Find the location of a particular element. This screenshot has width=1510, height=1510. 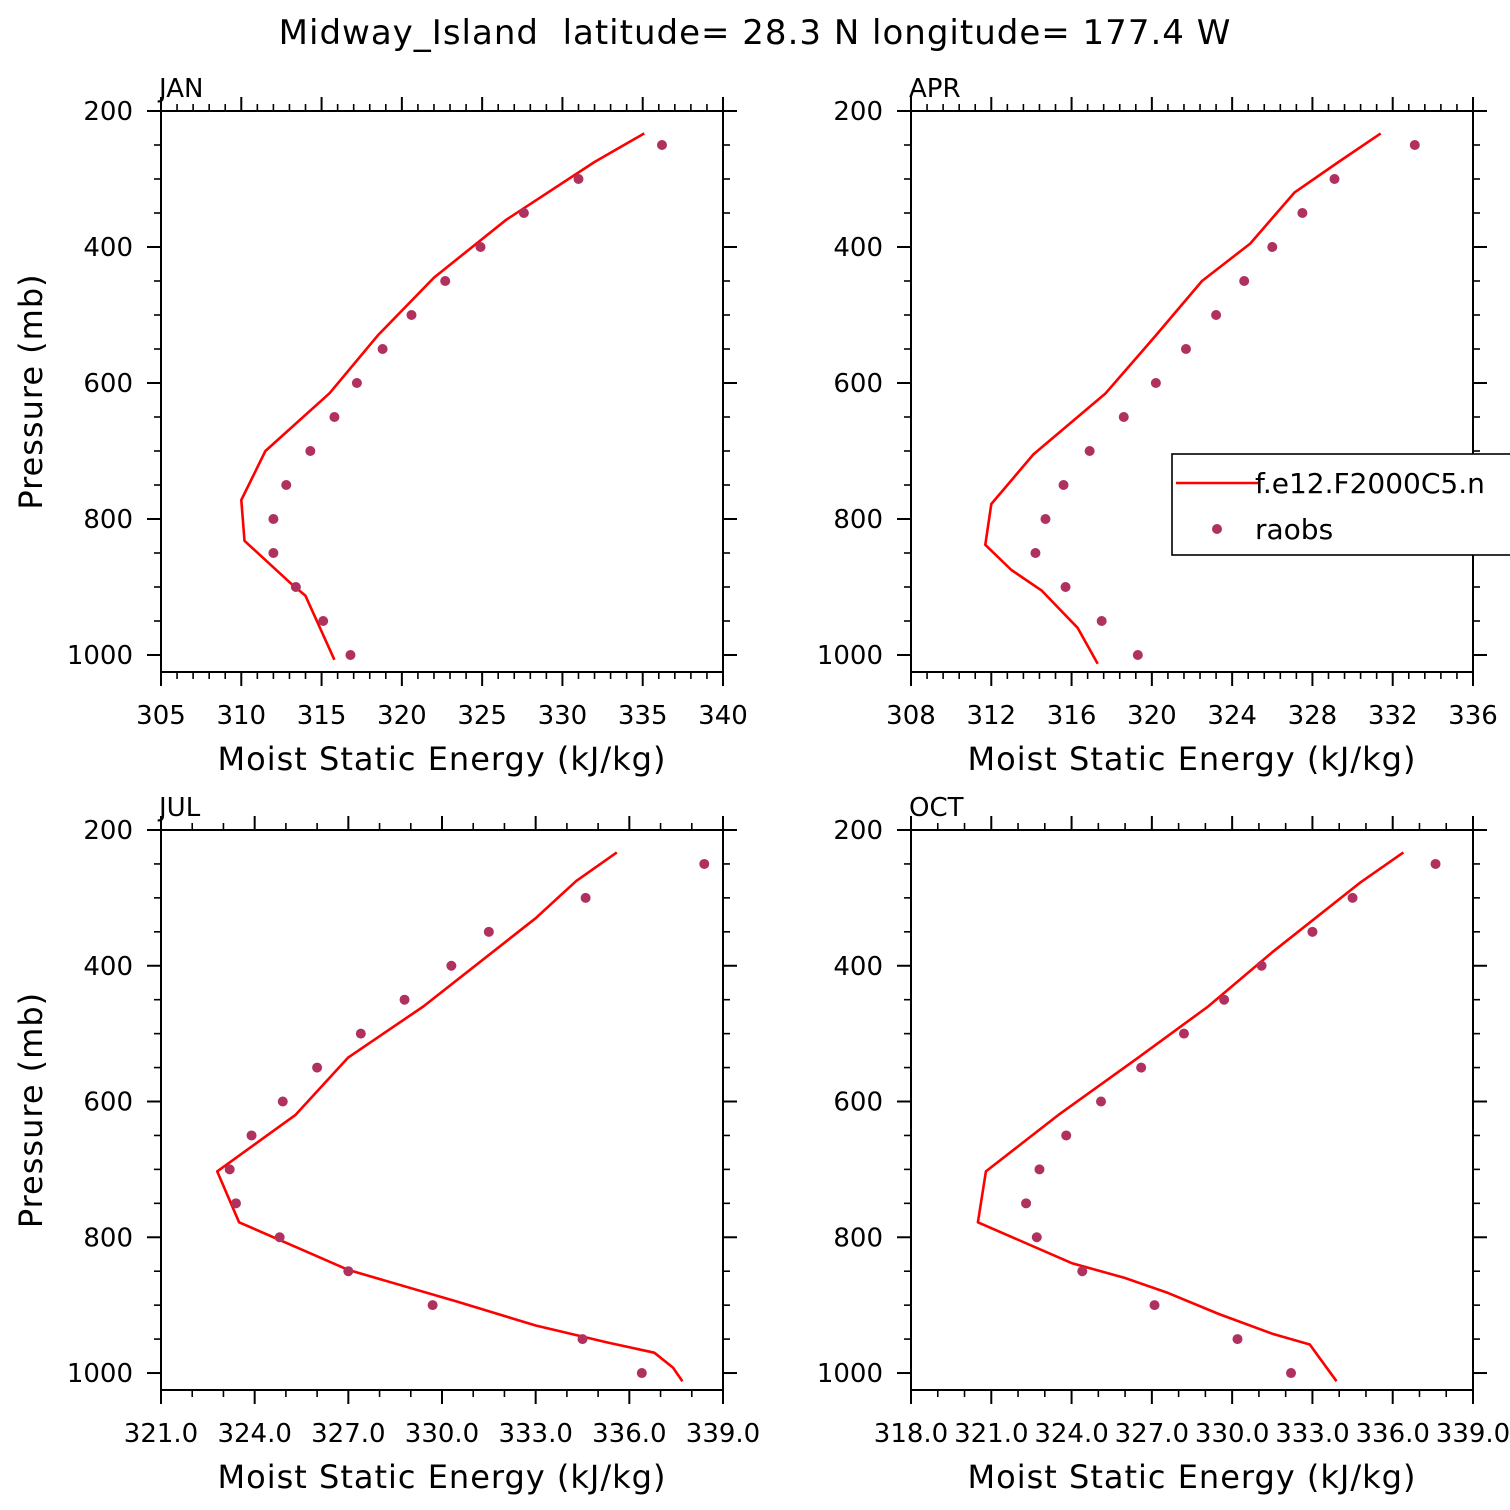

panel-title: JAN is located at coordinates (180, 89).